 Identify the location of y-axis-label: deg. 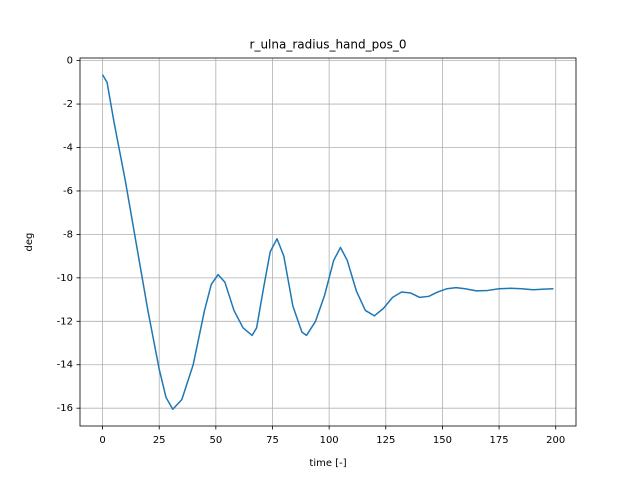
(29, 242).